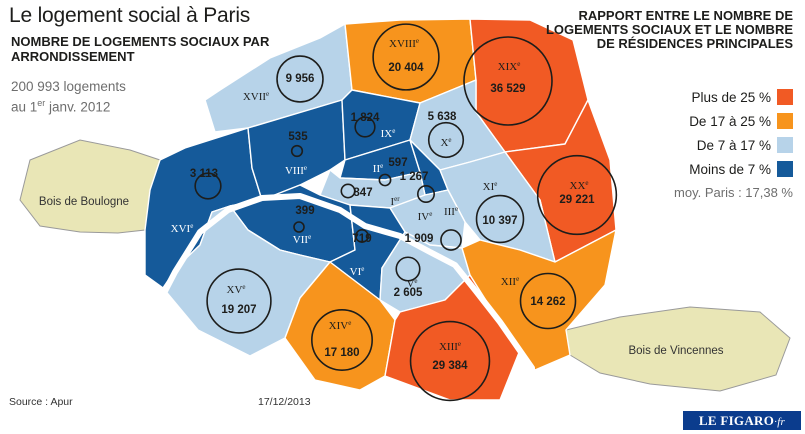  Describe the element at coordinates (182, 228) in the screenshot. I see `arrondissement-label-XVI: XVIe` at that location.